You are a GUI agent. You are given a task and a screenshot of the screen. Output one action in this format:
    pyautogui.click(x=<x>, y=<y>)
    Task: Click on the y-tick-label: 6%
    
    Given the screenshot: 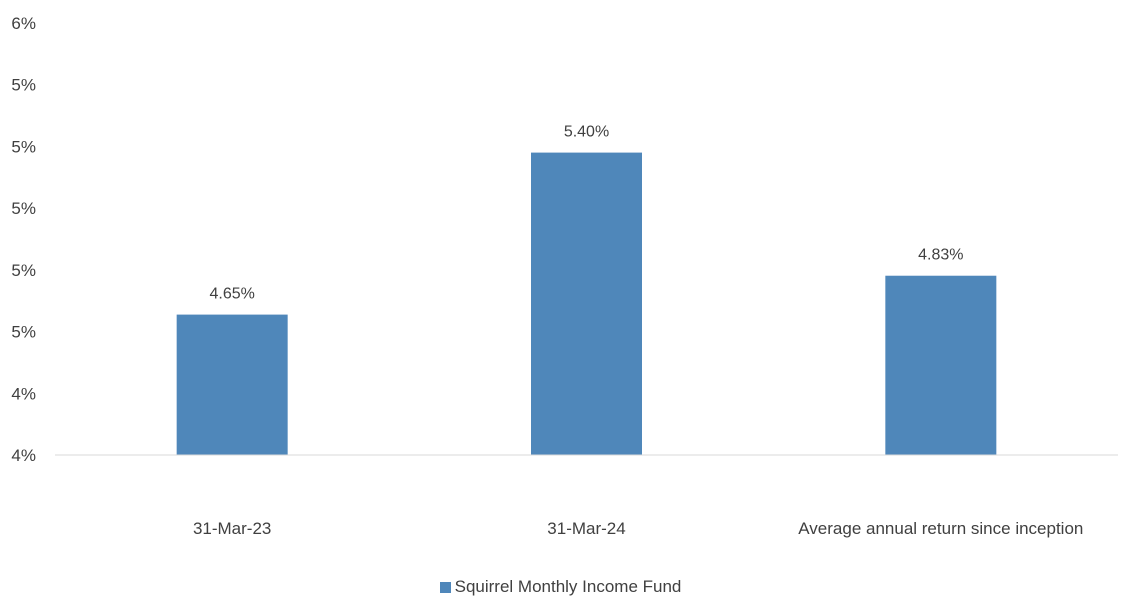 What is the action you would take?
    pyautogui.click(x=23, y=23)
    